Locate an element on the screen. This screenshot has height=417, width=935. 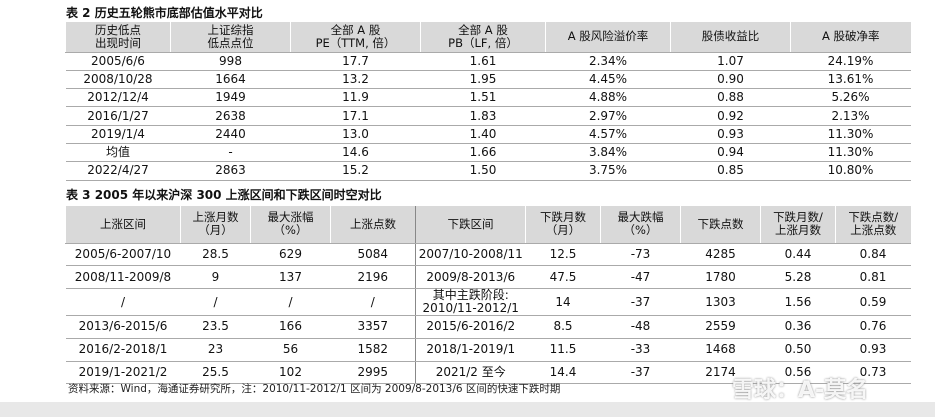
header-cell: 最大涨幅 （%） is located at coordinates (290, 225).